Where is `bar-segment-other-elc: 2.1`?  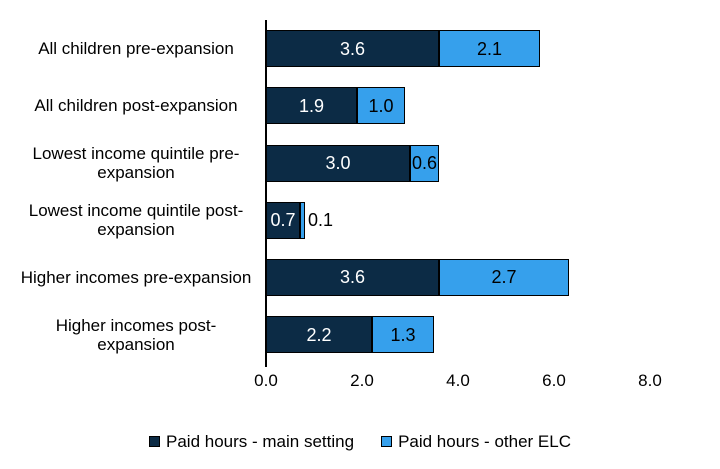 bar-segment-other-elc: 2.1 is located at coordinates (489, 49).